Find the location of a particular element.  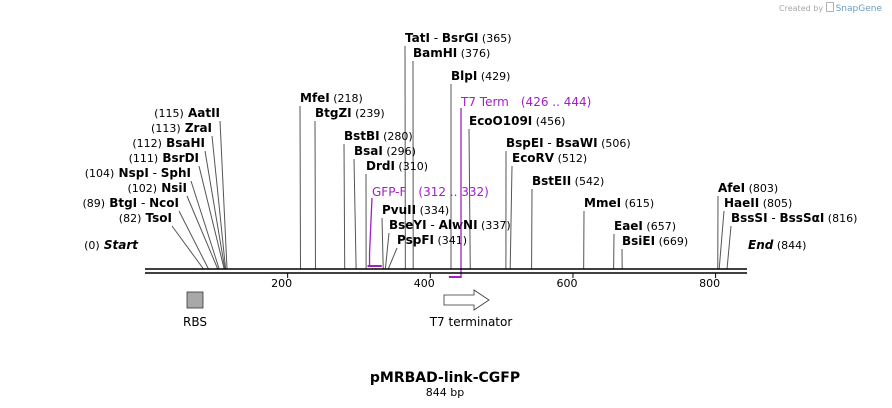

site-label-bspei-bsawi: BspEI - BsaWI (506) is located at coordinates (568, 143).